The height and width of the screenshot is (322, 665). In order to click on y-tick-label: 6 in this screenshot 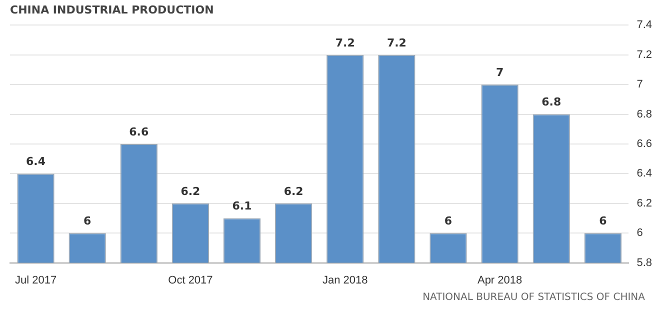, I will do `click(639, 233)`.